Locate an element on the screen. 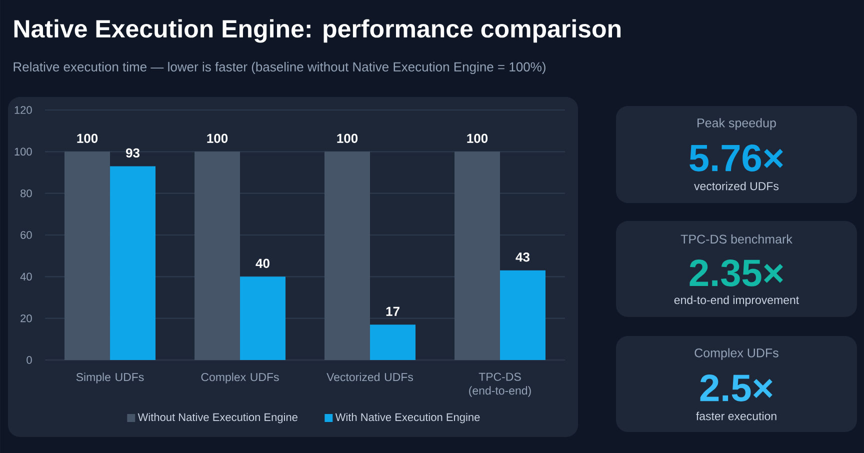 The width and height of the screenshot is (864, 453). y-tick-label: 100 is located at coordinates (23, 152).